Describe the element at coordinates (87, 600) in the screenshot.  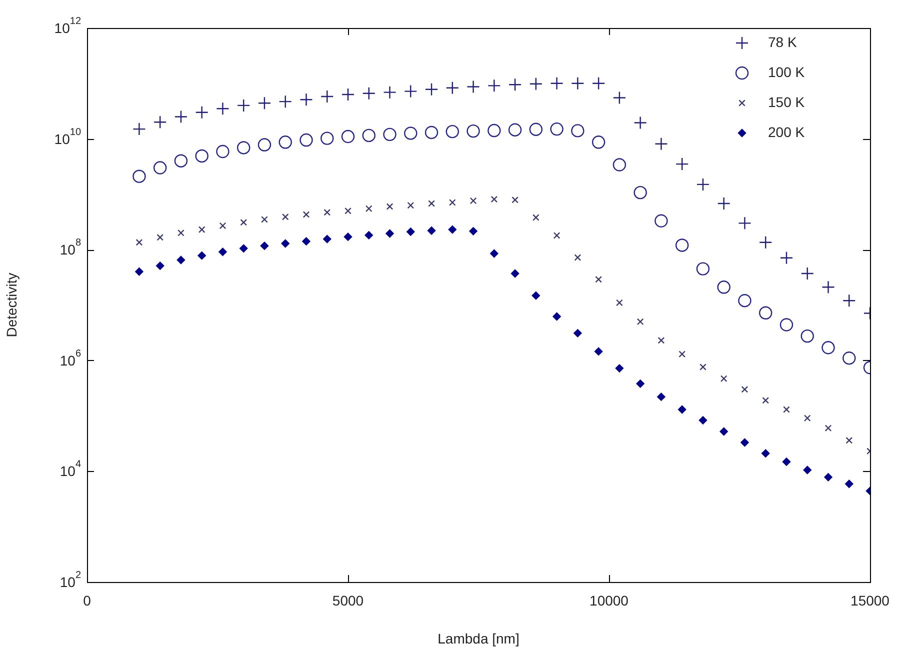
I see `x-tick-label: 0` at that location.